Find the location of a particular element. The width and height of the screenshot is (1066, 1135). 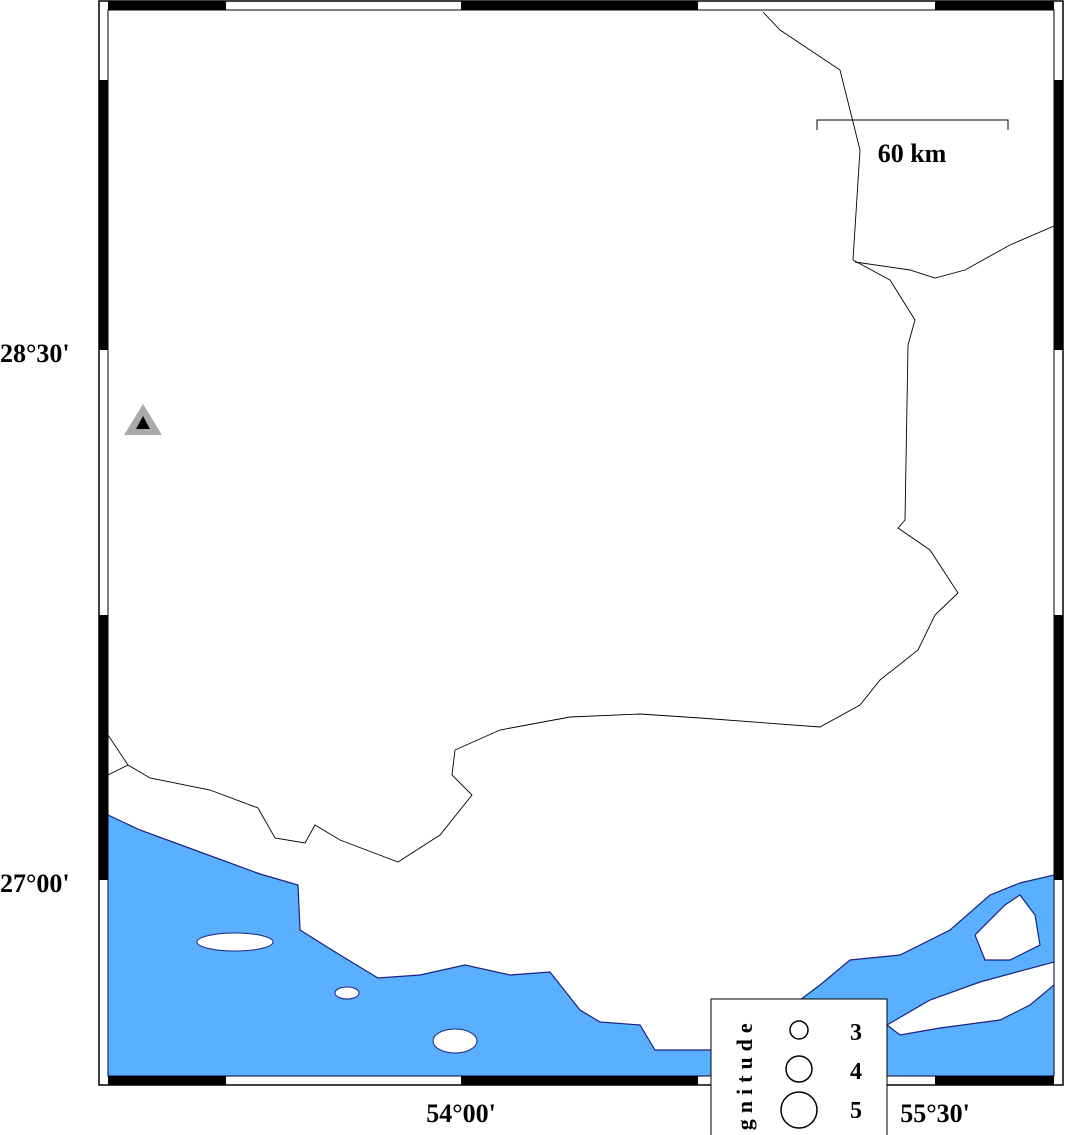

legend-label: 5 is located at coordinates (856, 1111).